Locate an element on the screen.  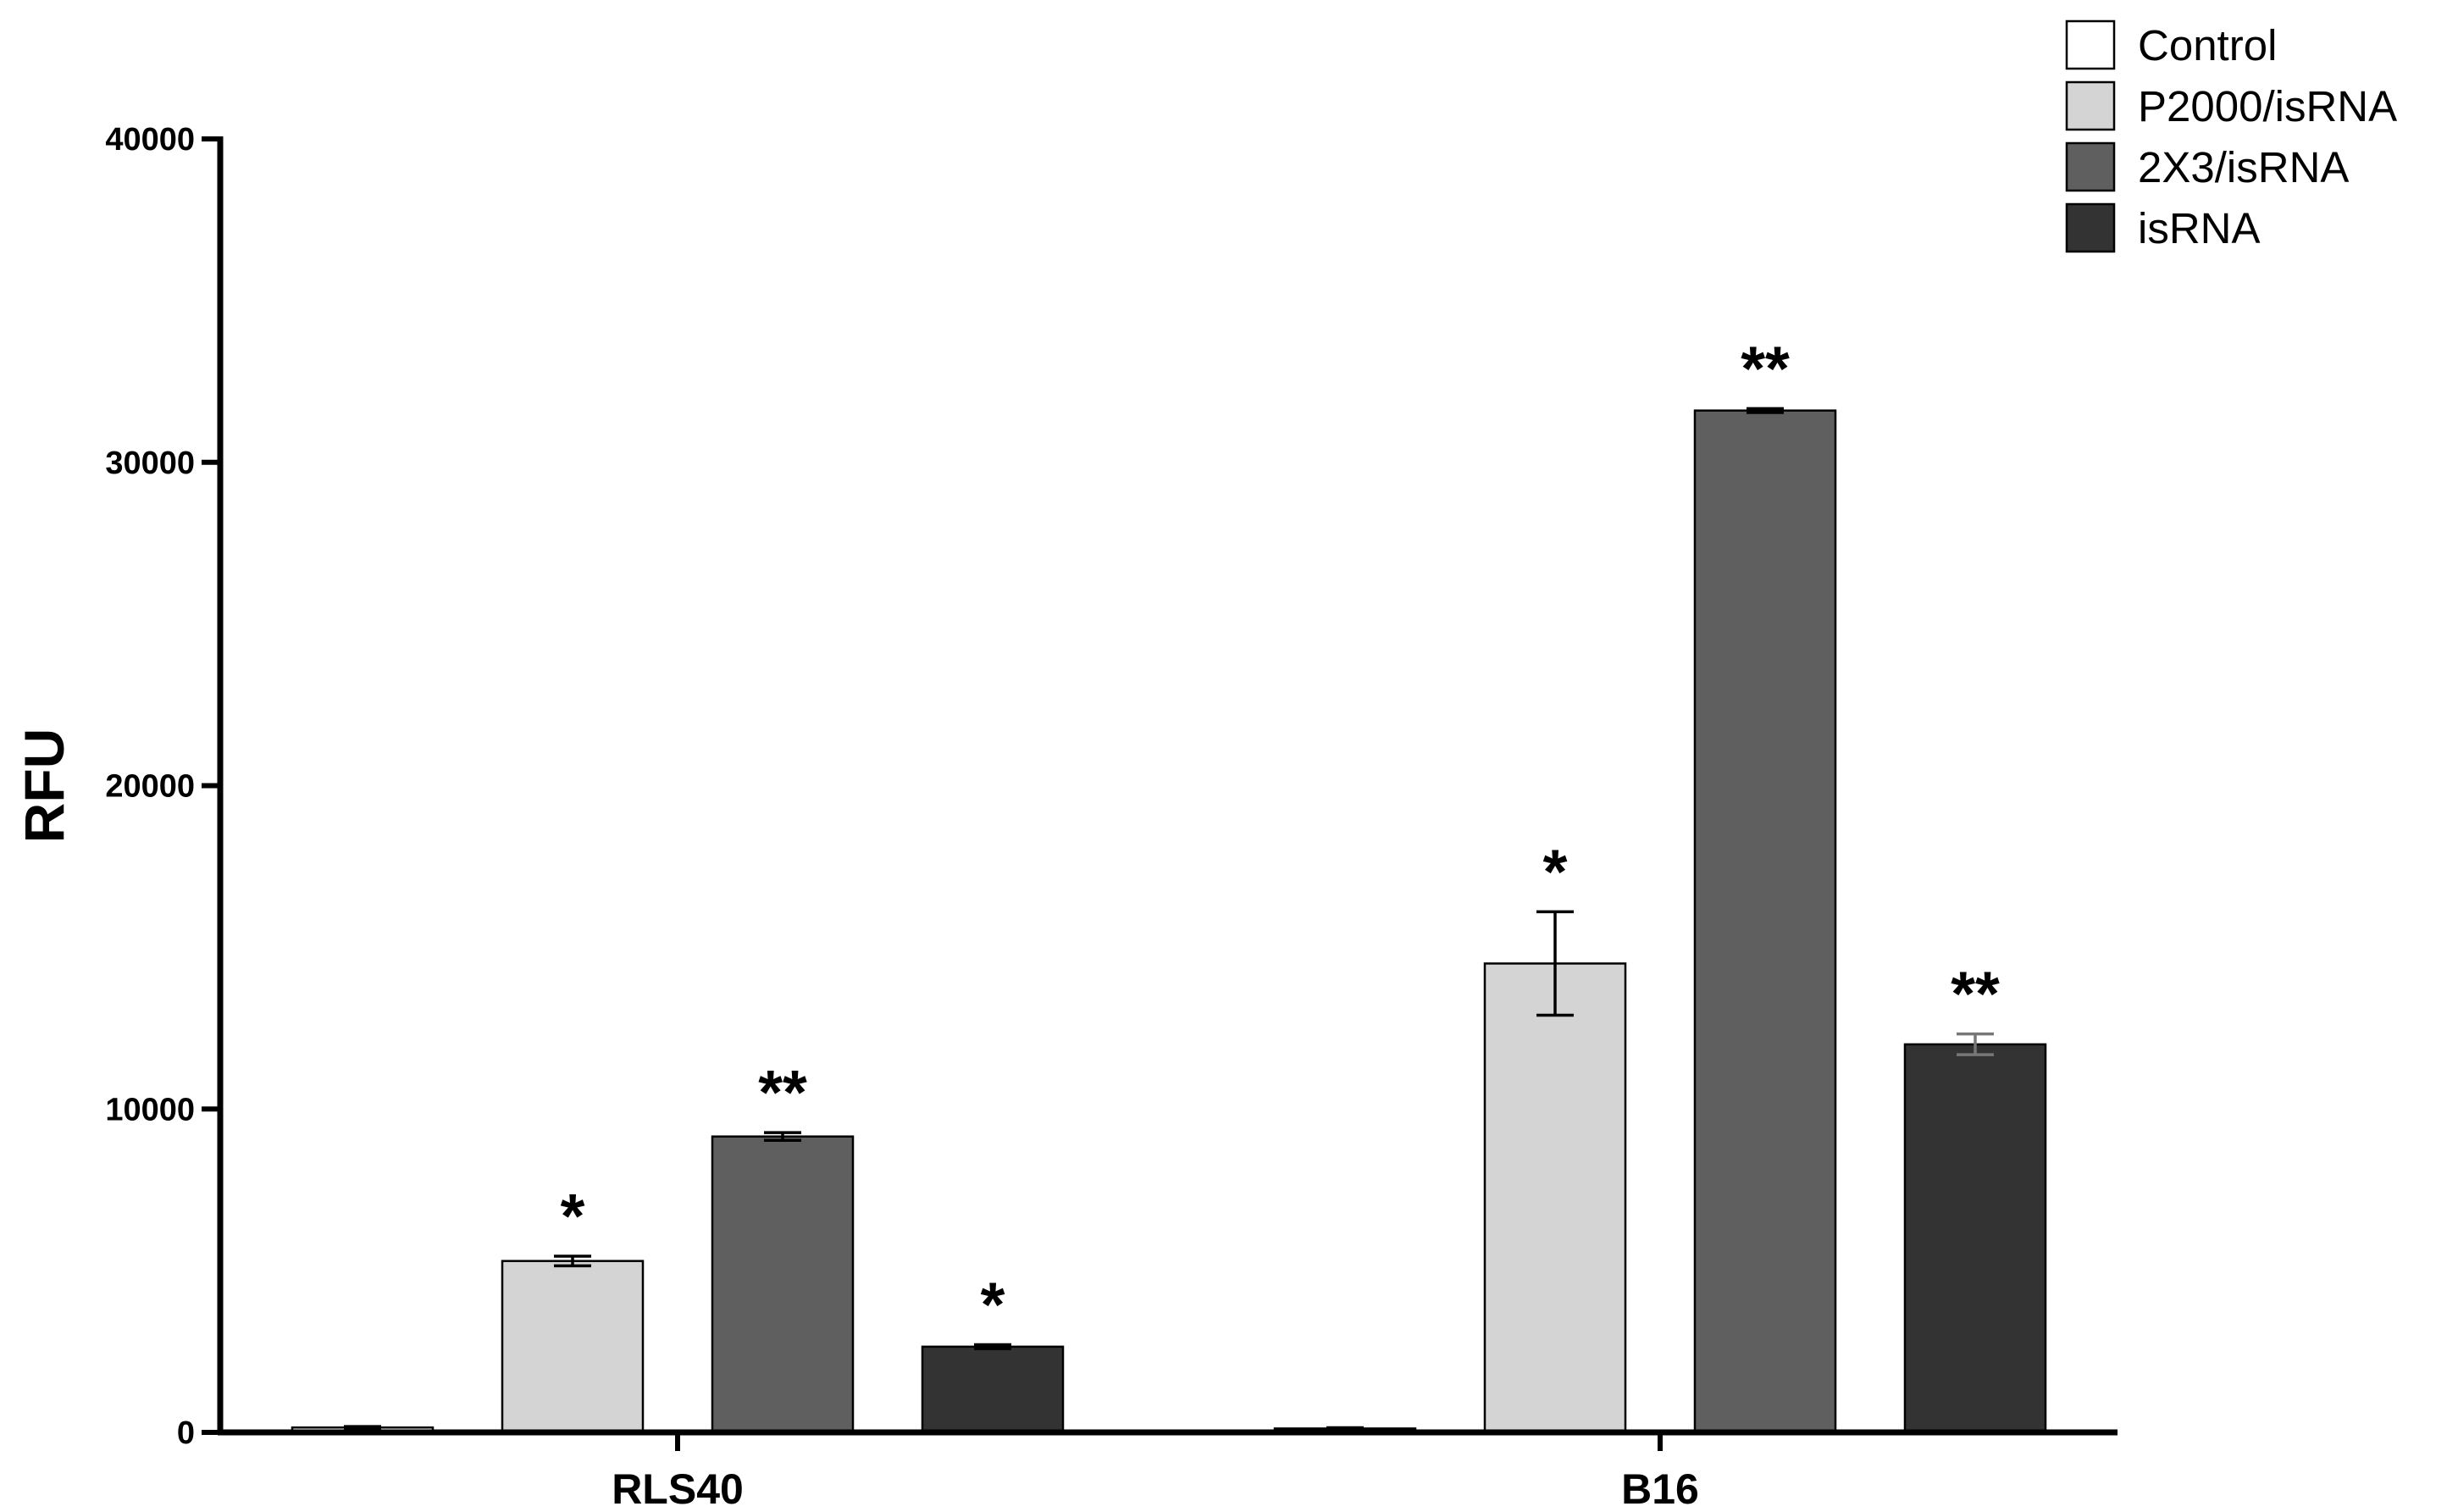
x-category-label: RLS40 is located at coordinates (678, 1488).